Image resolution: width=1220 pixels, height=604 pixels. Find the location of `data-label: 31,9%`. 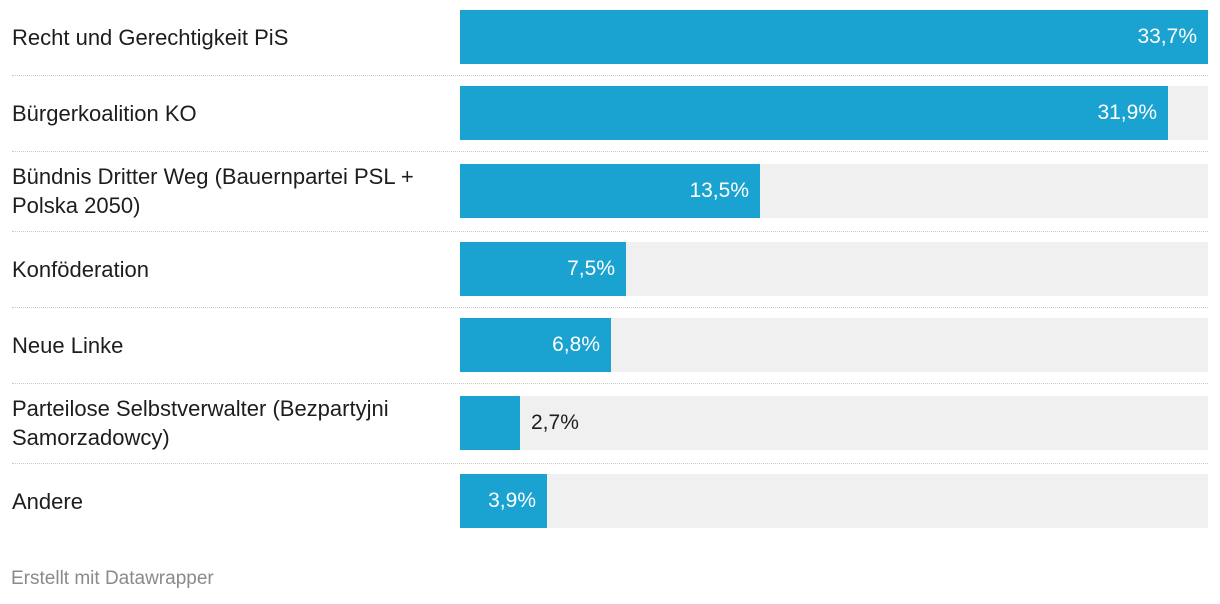

data-label: 31,9% is located at coordinates (1127, 112).